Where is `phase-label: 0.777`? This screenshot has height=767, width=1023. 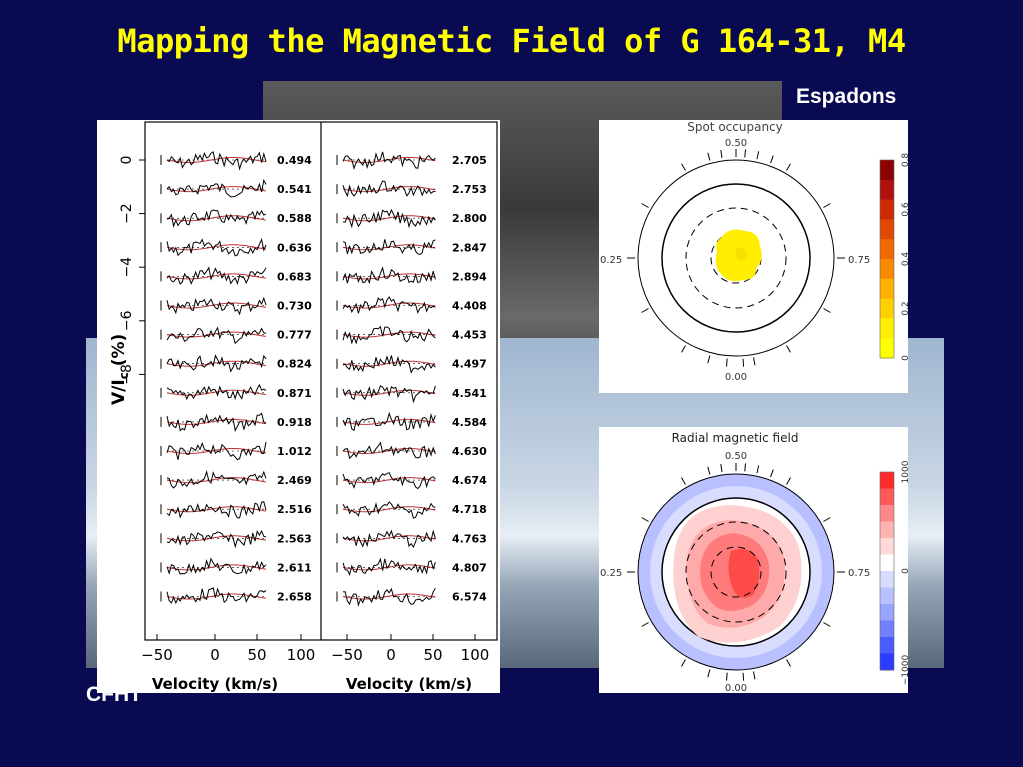
phase-label: 0.777 is located at coordinates (294, 335).